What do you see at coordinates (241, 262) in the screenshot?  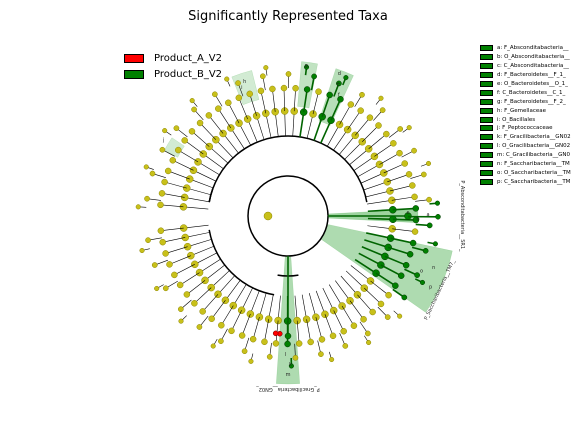 I see `branch-arc-bottom-left` at bounding box center [241, 262].